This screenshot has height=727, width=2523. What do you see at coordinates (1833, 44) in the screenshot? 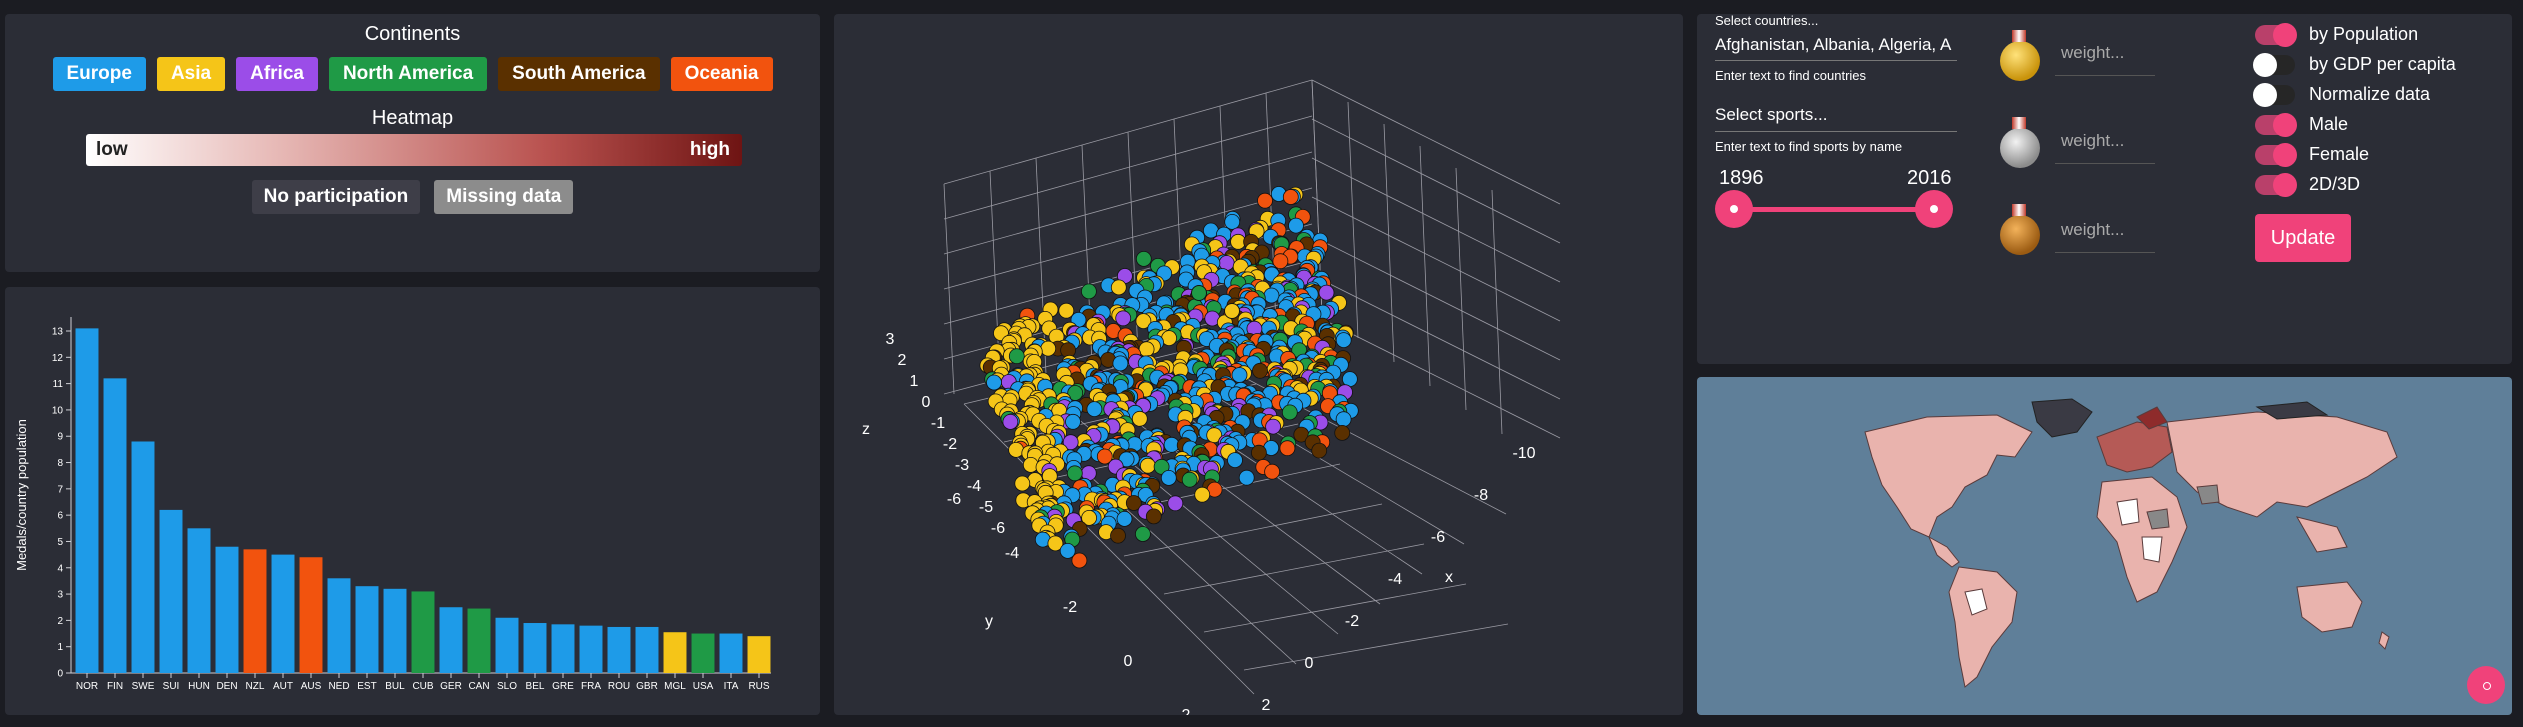
I see `countries-input: Afghanistan, Albania, Algeria, A` at bounding box center [1833, 44].